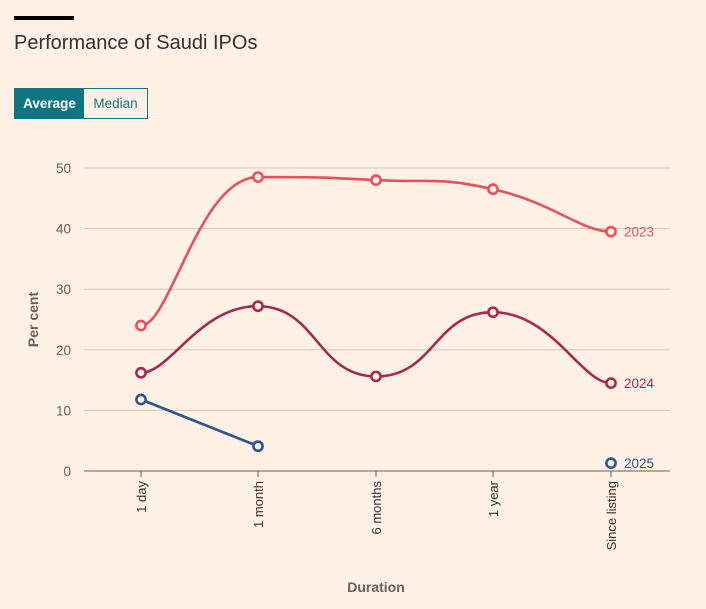 This screenshot has height=609, width=706. I want to click on x-axis-title: Duration, so click(376, 587).